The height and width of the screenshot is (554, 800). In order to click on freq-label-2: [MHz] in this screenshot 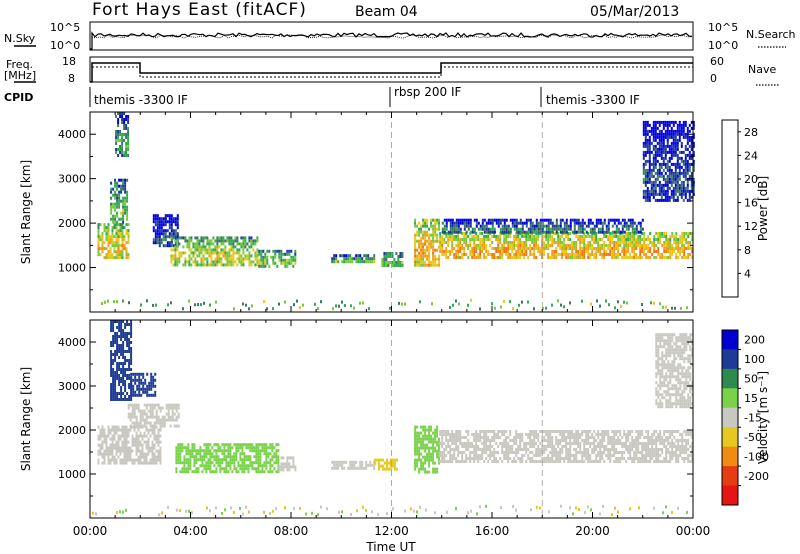, I will do `click(20, 75)`.